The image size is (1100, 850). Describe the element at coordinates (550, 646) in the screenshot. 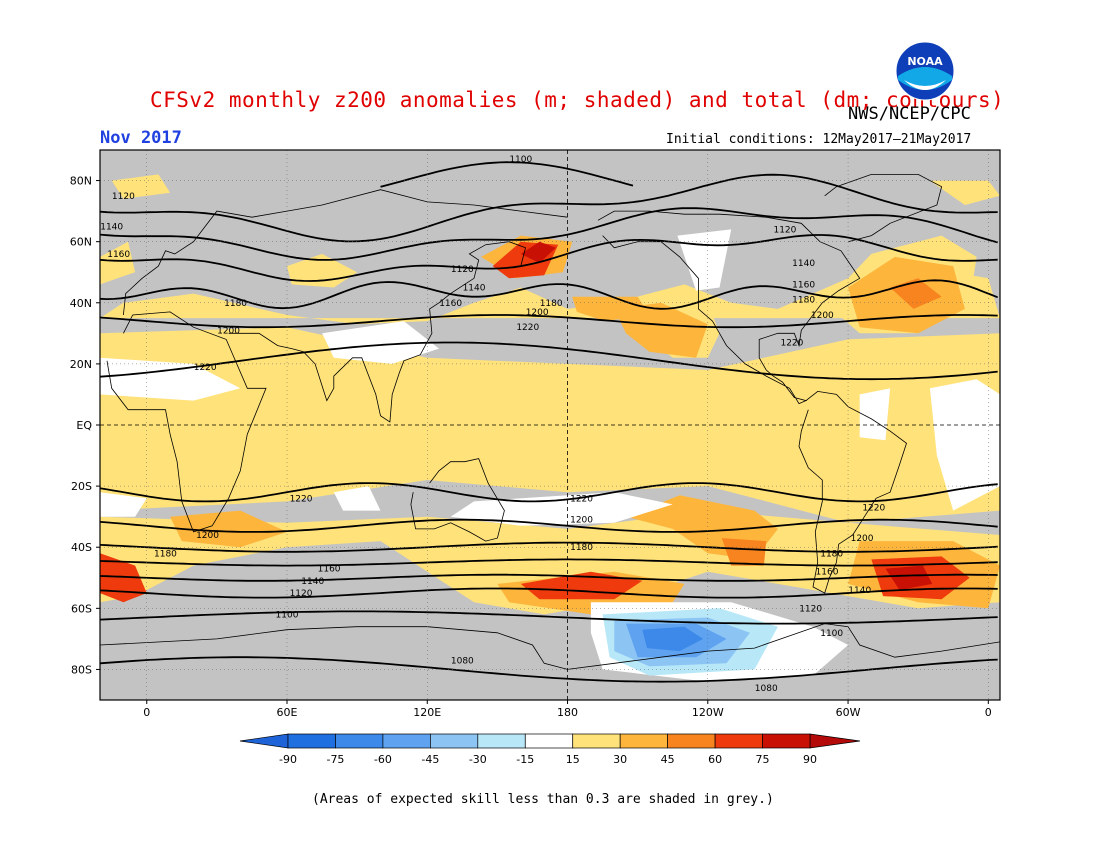

I see `coastline-antarctica` at that location.